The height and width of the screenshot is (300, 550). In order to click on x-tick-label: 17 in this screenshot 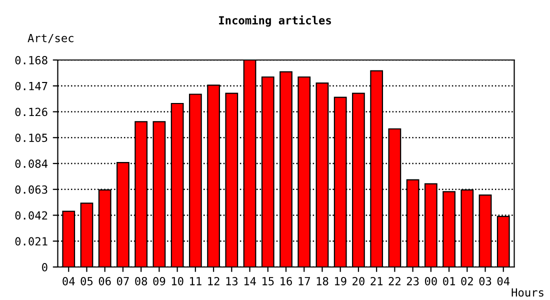, I will do `click(304, 281)`.